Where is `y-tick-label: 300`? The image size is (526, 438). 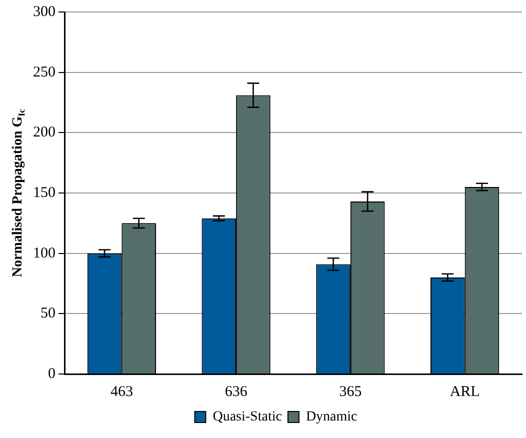
y-tick-label: 300 is located at coordinates (44, 12).